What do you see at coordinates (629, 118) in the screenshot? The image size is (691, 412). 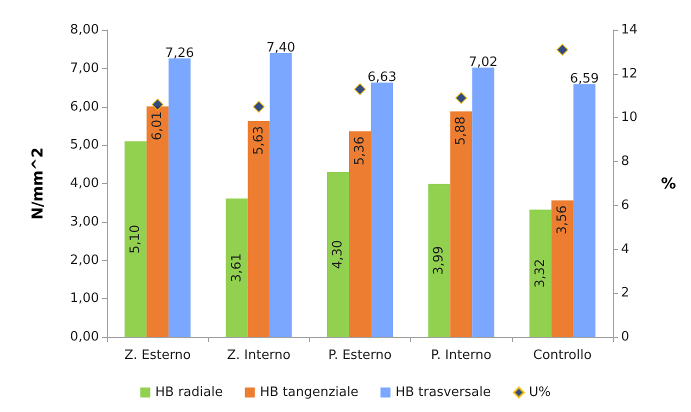 I see `y2-tick-label: 10` at bounding box center [629, 118].